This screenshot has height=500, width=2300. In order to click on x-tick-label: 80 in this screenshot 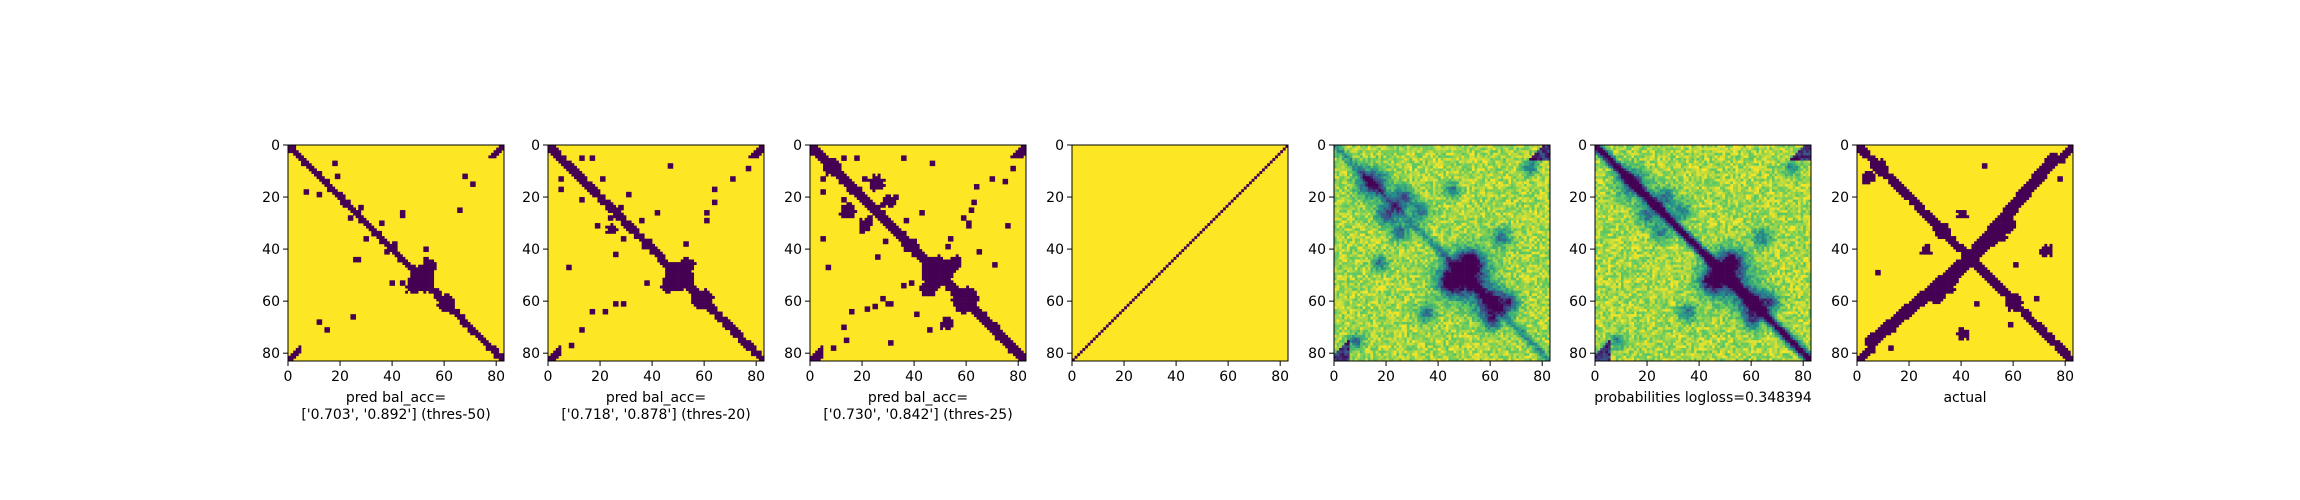, I will do `click(1018, 377)`.